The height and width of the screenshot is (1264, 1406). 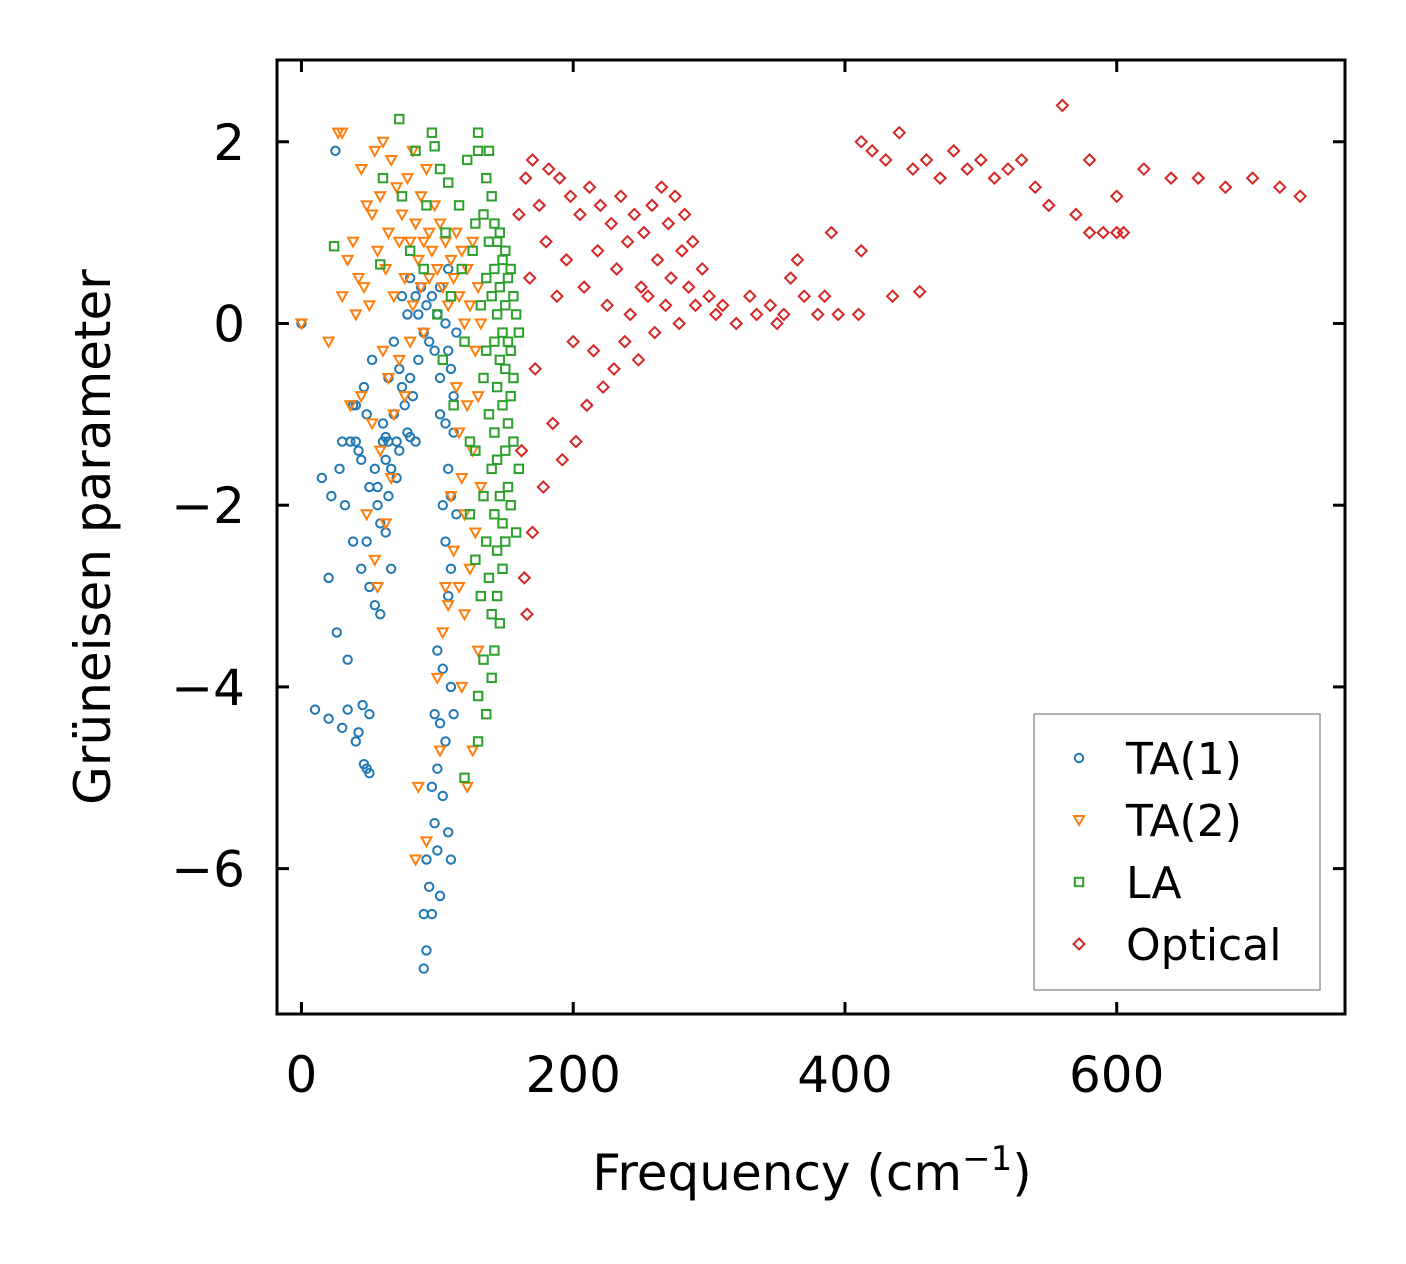 I want to click on x-tick-label: 600, so click(x=1116, y=1075).